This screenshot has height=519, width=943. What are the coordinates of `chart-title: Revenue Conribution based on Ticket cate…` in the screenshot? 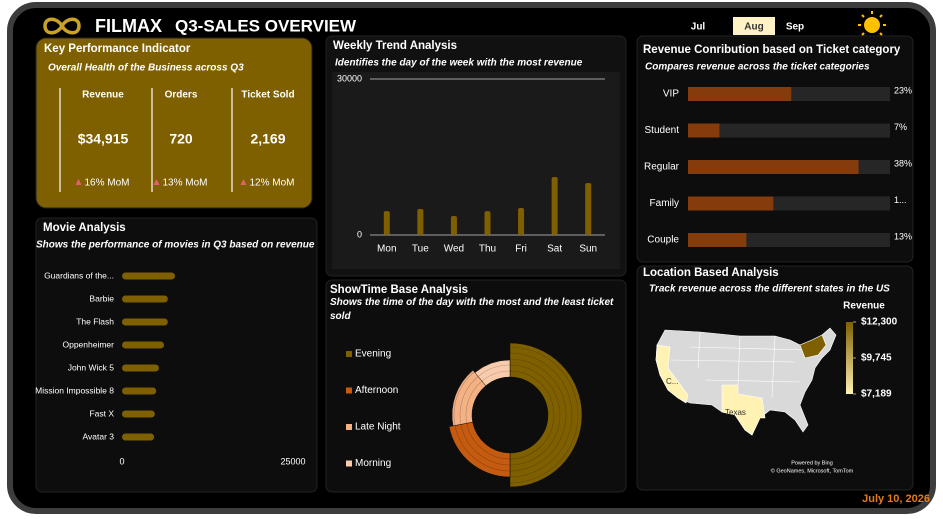 It's located at (772, 50).